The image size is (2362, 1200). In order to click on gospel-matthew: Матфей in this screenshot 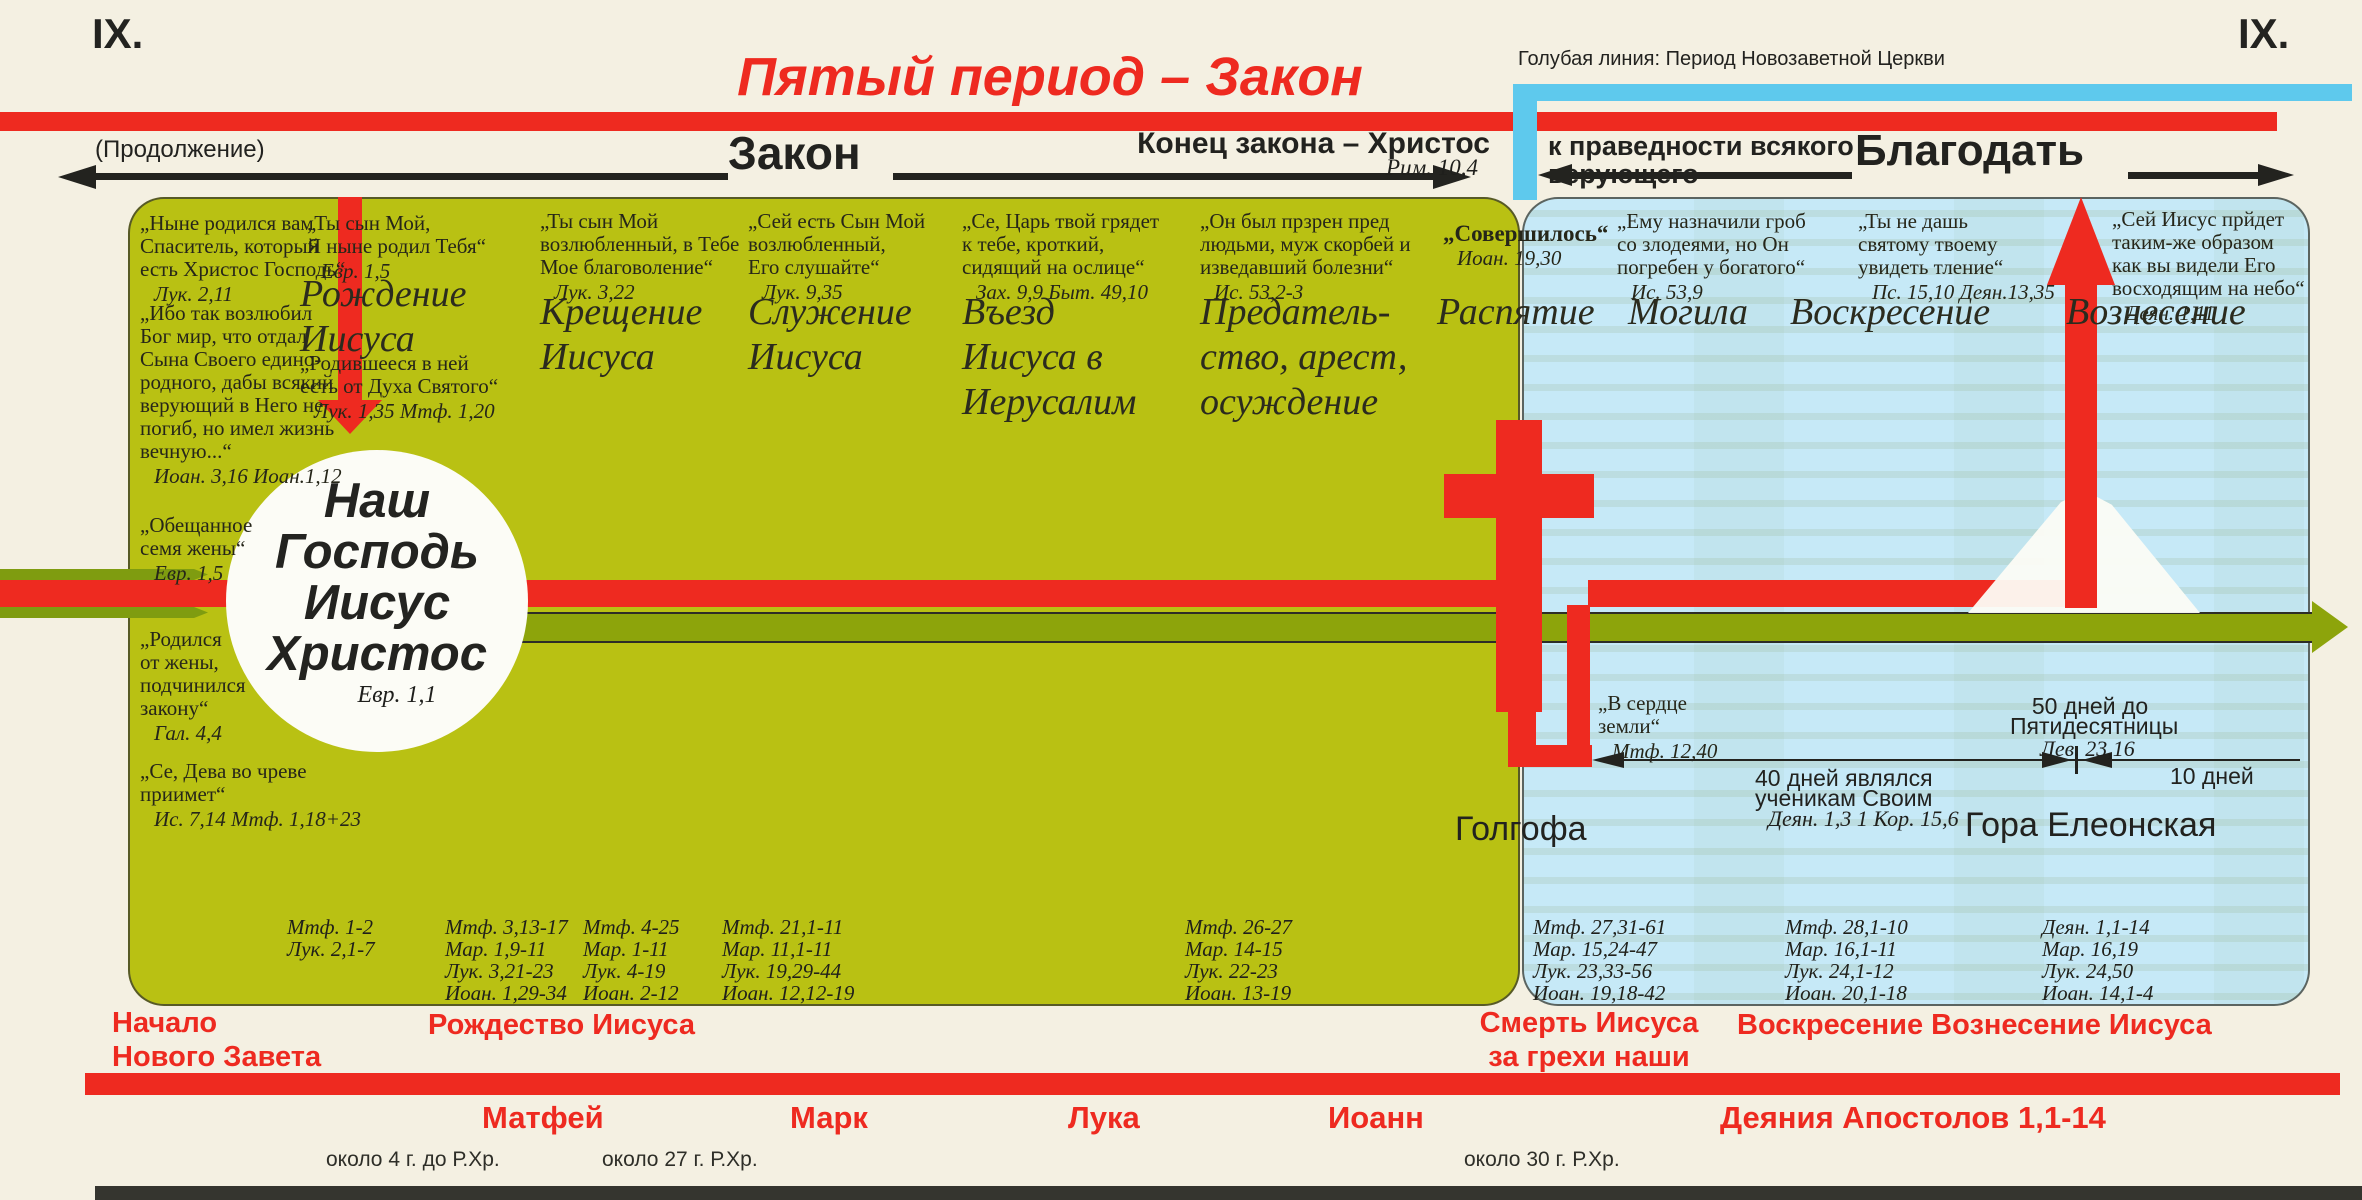, I will do `click(543, 1117)`.